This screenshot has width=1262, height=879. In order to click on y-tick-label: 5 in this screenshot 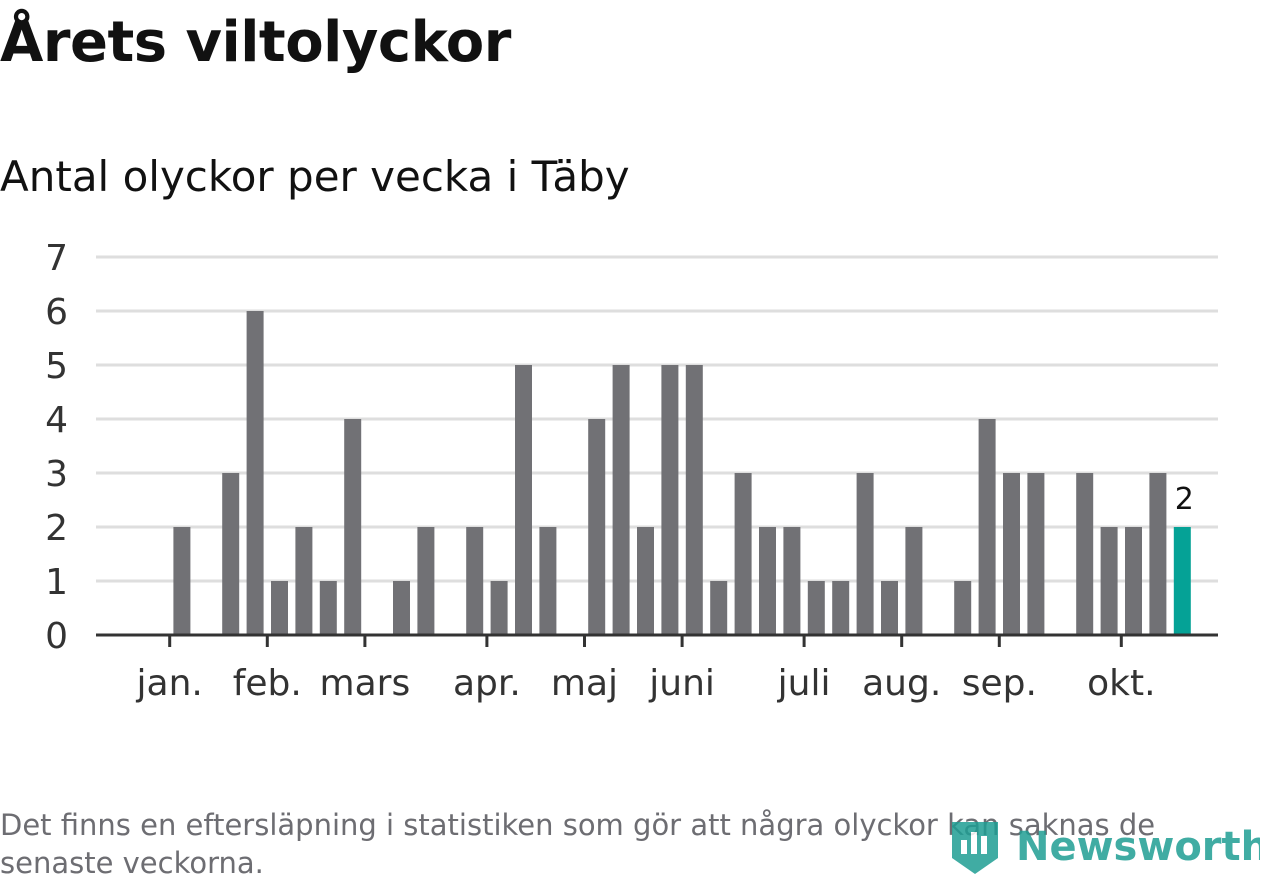, I will do `click(56, 366)`.